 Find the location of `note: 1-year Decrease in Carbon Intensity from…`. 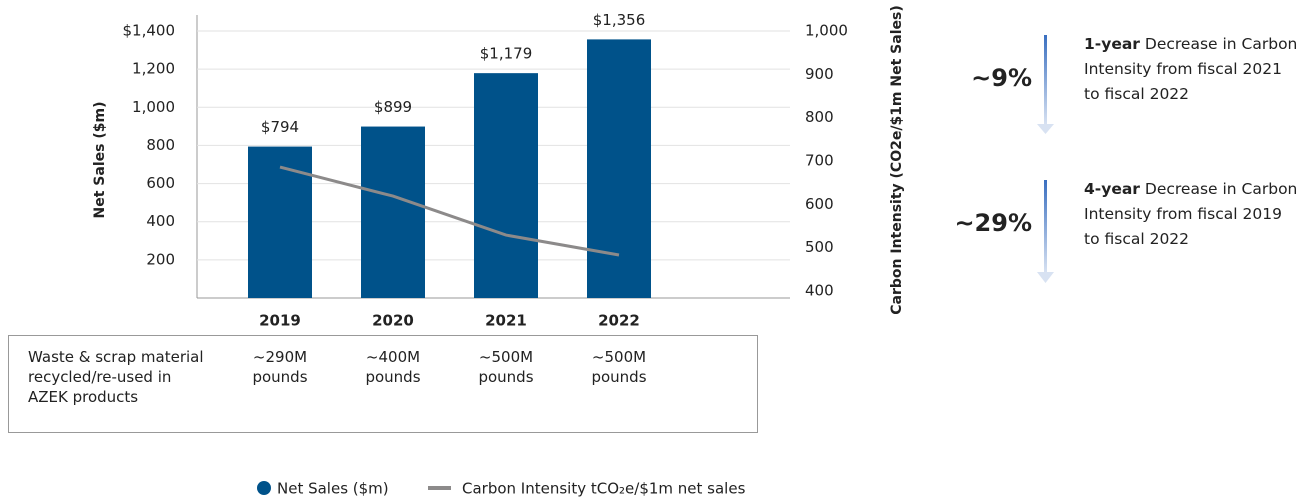

note: 1-year Decrease in Carbon Intensity from… is located at coordinates (1191, 69).